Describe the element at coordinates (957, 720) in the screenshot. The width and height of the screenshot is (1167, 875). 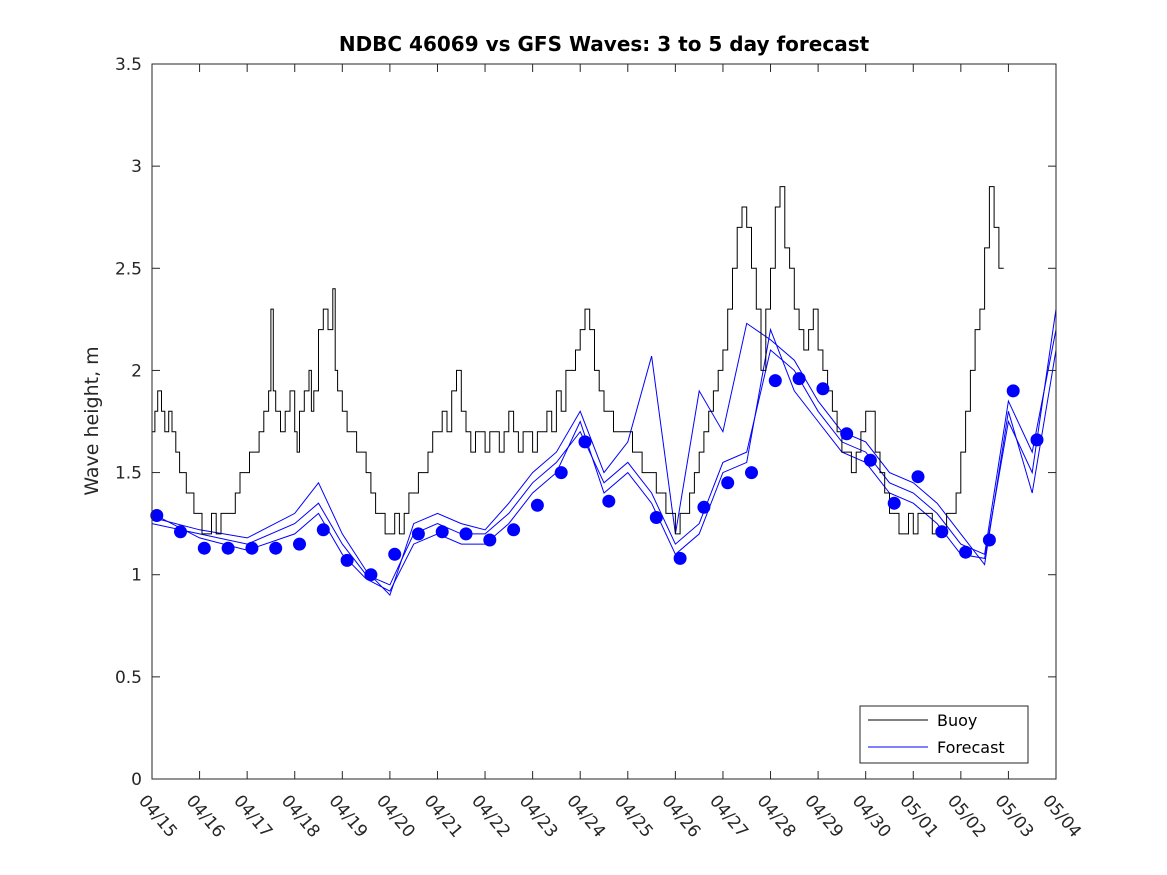
I see `legend-buoy-label: Buoy` at that location.